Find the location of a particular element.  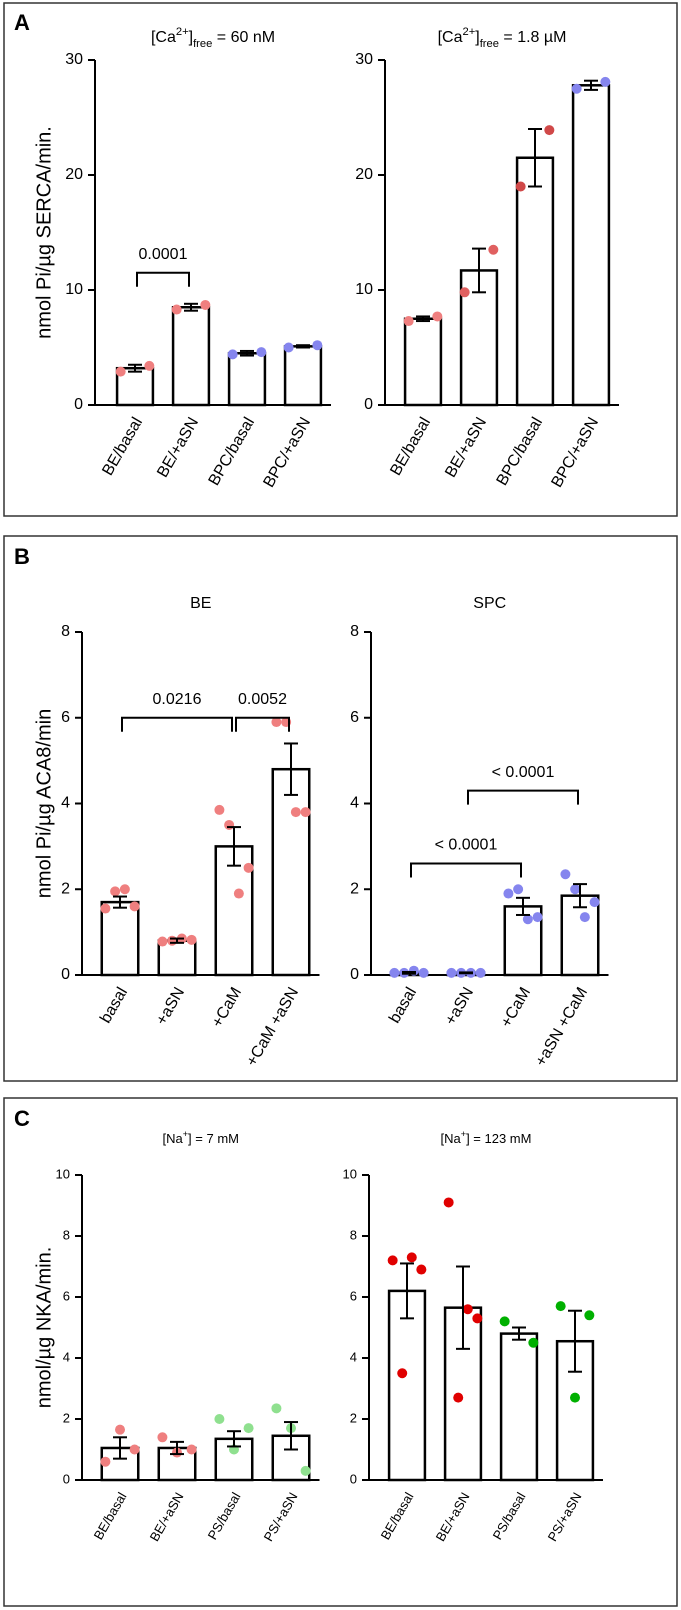

x-tick-label: BE/+aSN is located at coordinates (178, 448).